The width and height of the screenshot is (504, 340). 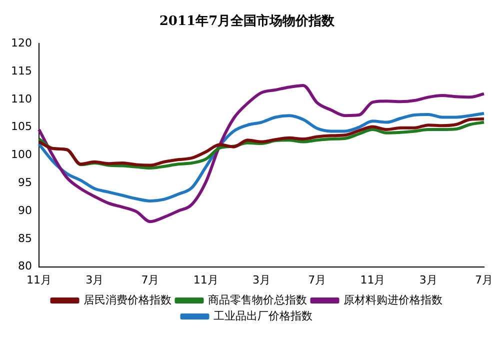 What do you see at coordinates (25, 182) in the screenshot?
I see `y-tick-label: 95` at bounding box center [25, 182].